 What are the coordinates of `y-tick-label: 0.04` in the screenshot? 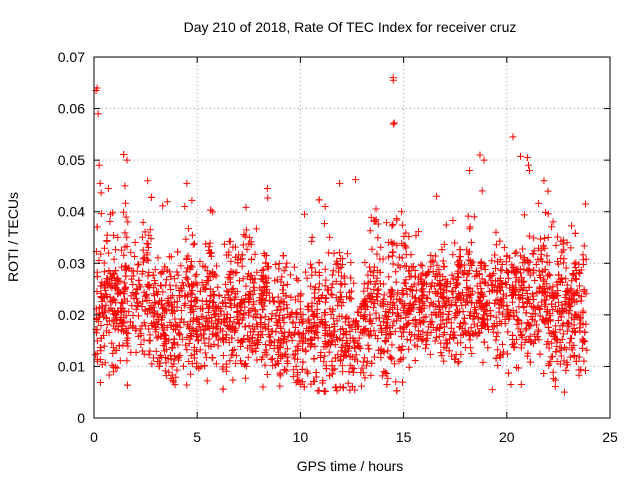 It's located at (71, 212).